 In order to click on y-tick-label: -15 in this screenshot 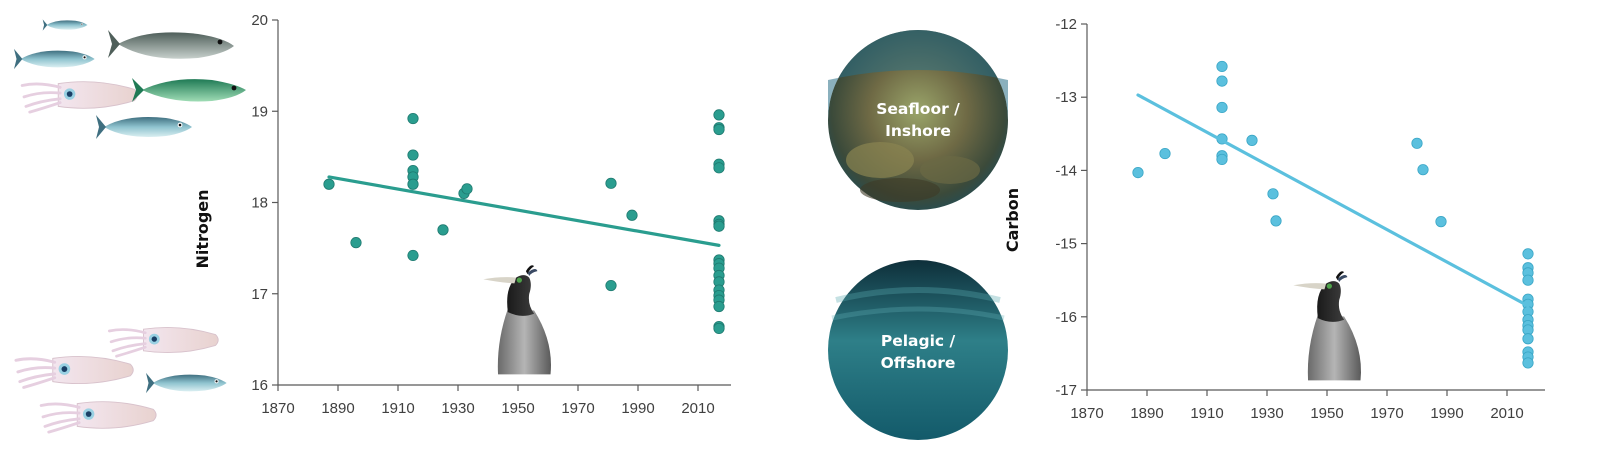, I will do `click(1066, 244)`.